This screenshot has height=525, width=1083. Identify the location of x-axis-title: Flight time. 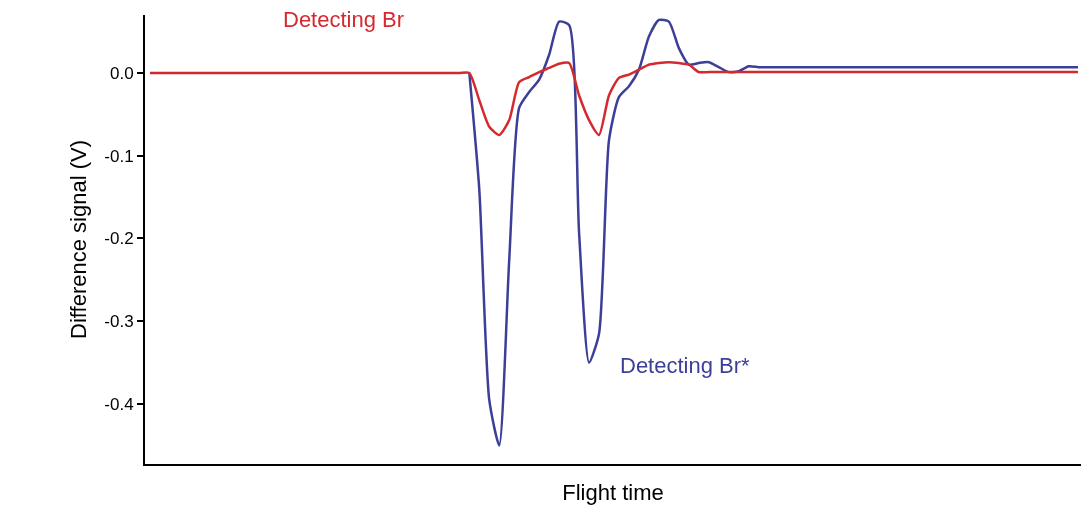
(613, 493).